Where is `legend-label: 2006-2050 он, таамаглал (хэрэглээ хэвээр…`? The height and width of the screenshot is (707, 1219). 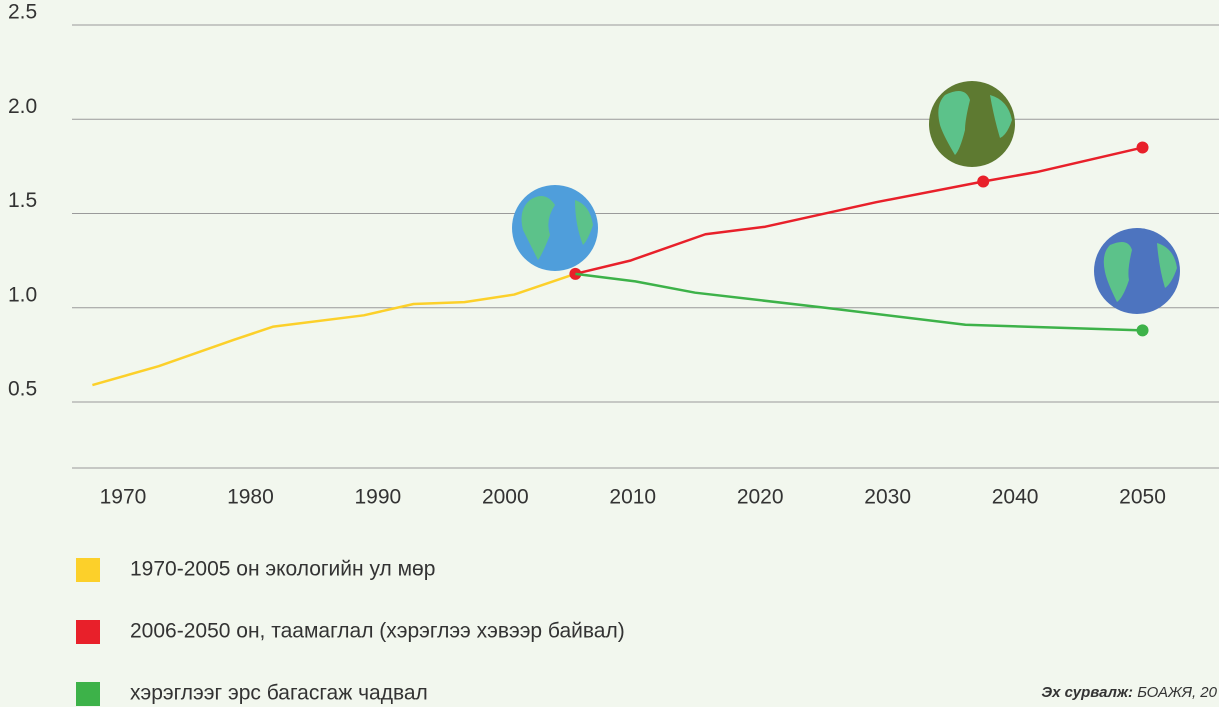
legend-label: 2006-2050 он, таамаглал (хэрэглээ хэвээр… is located at coordinates (377, 631).